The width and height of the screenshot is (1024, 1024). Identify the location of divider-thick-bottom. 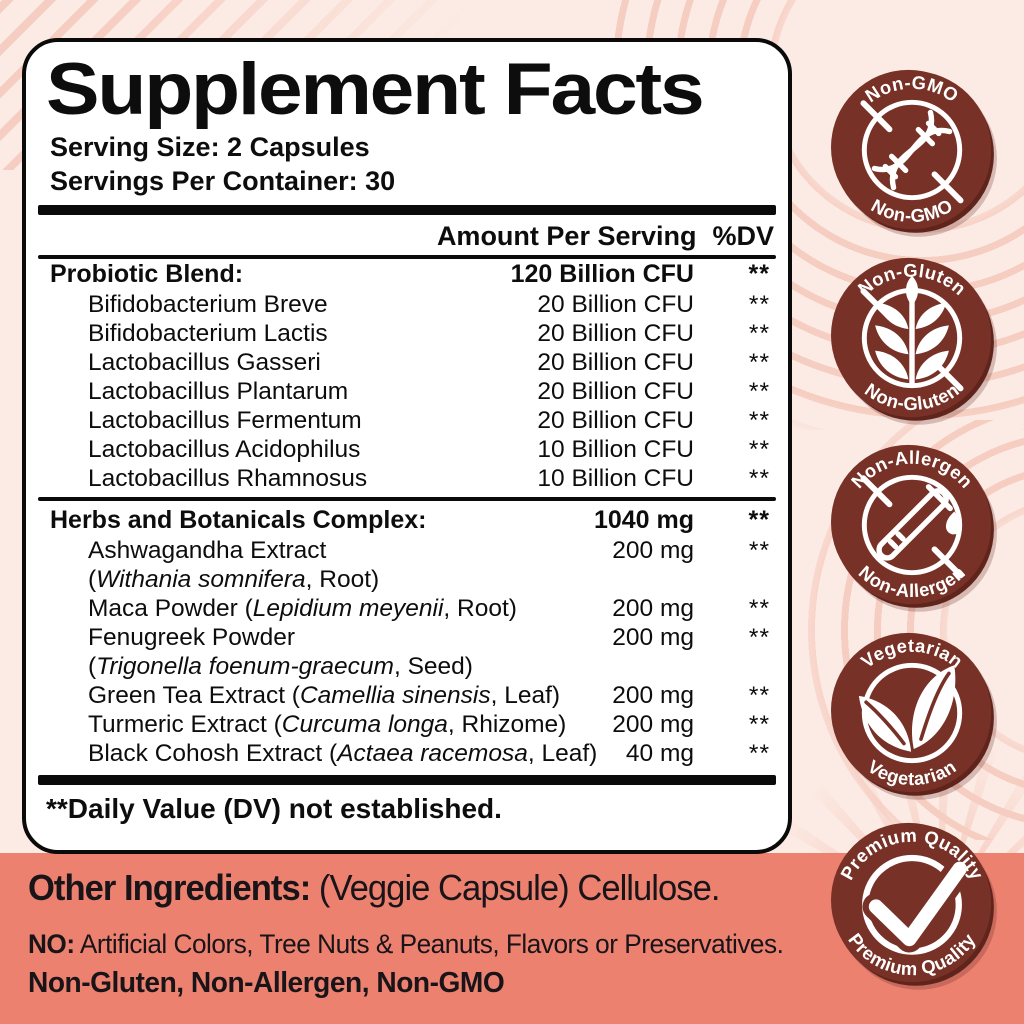
(407, 780).